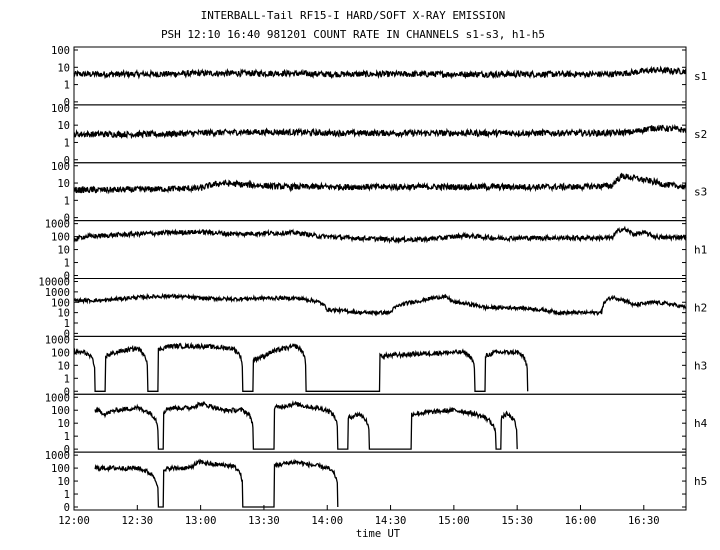  I want to click on panel-label-h1: h1, so click(700, 250).